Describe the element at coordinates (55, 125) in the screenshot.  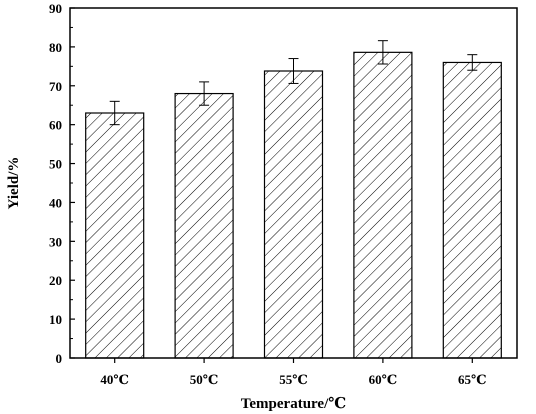
I see `y-tick-label-6: 60` at that location.